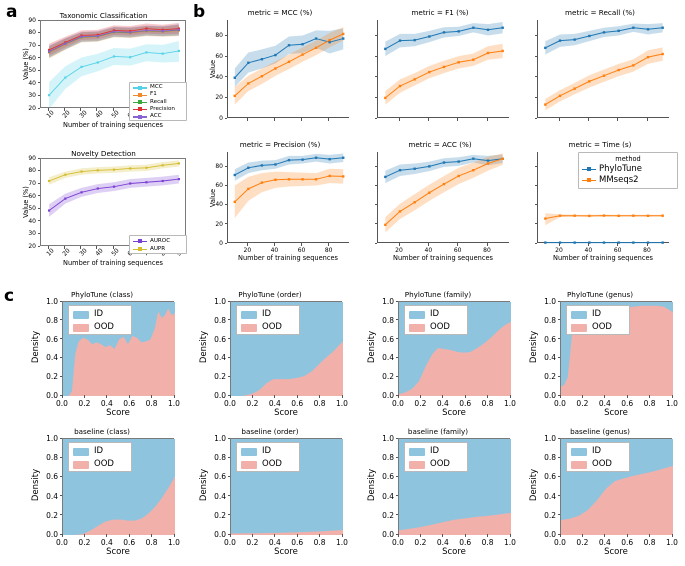 This screenshot has width=685, height=566. Describe the element at coordinates (219, 205) in the screenshot. I see `y-tick-label: 40` at that location.